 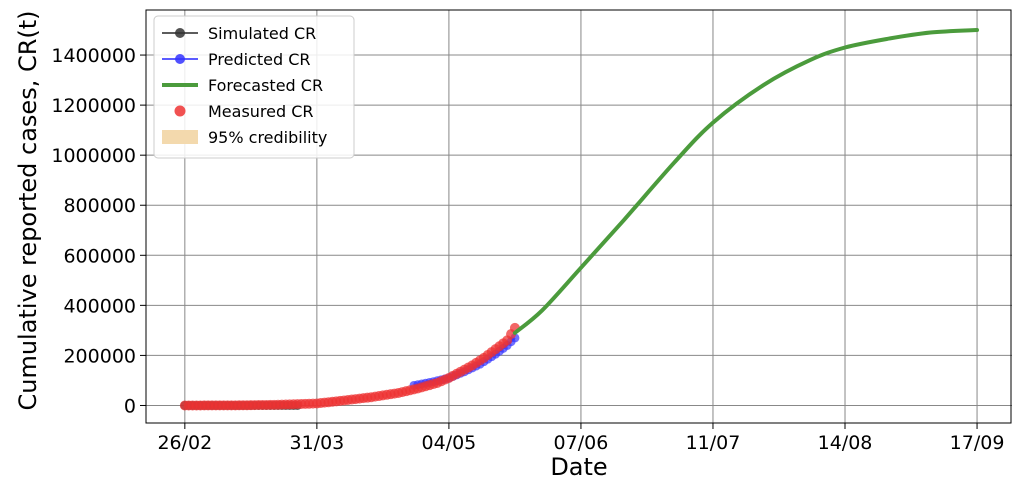 I want to click on legend-label: Predicted CR, so click(x=259, y=59).